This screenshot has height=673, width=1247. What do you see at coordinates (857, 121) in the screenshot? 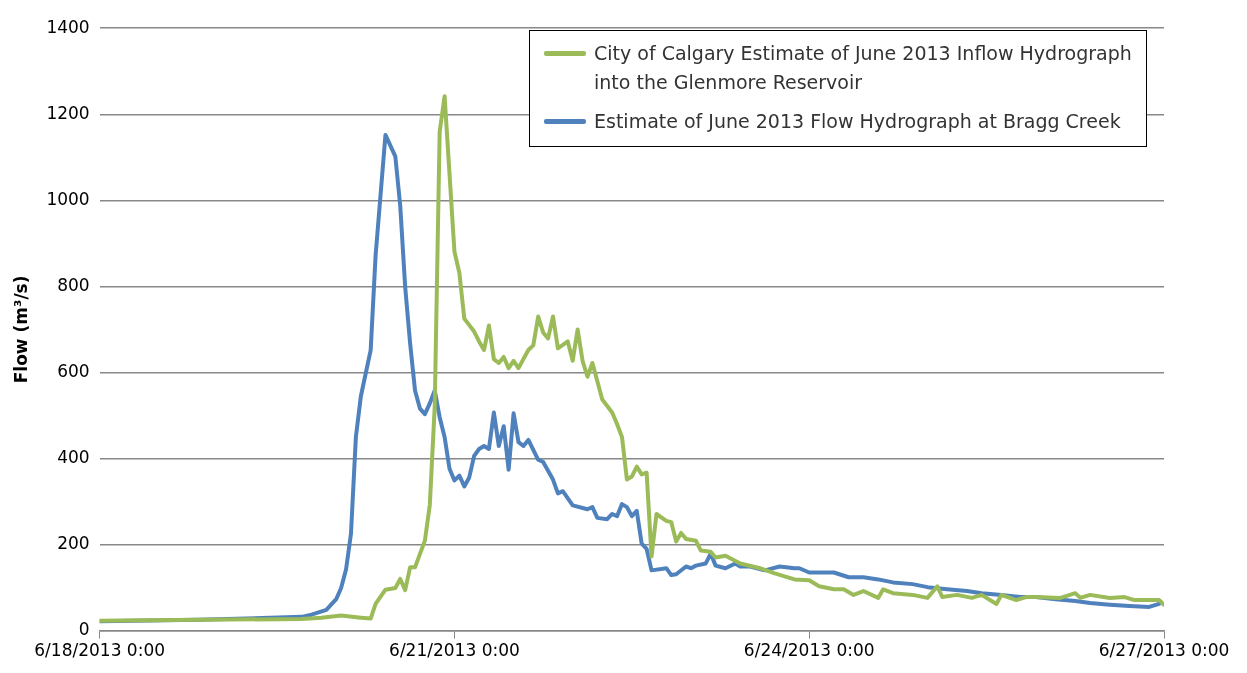
I see `legend-label: Estimate of June 2013 Flow Hydrograph at Bragg Creek` at bounding box center [857, 121].